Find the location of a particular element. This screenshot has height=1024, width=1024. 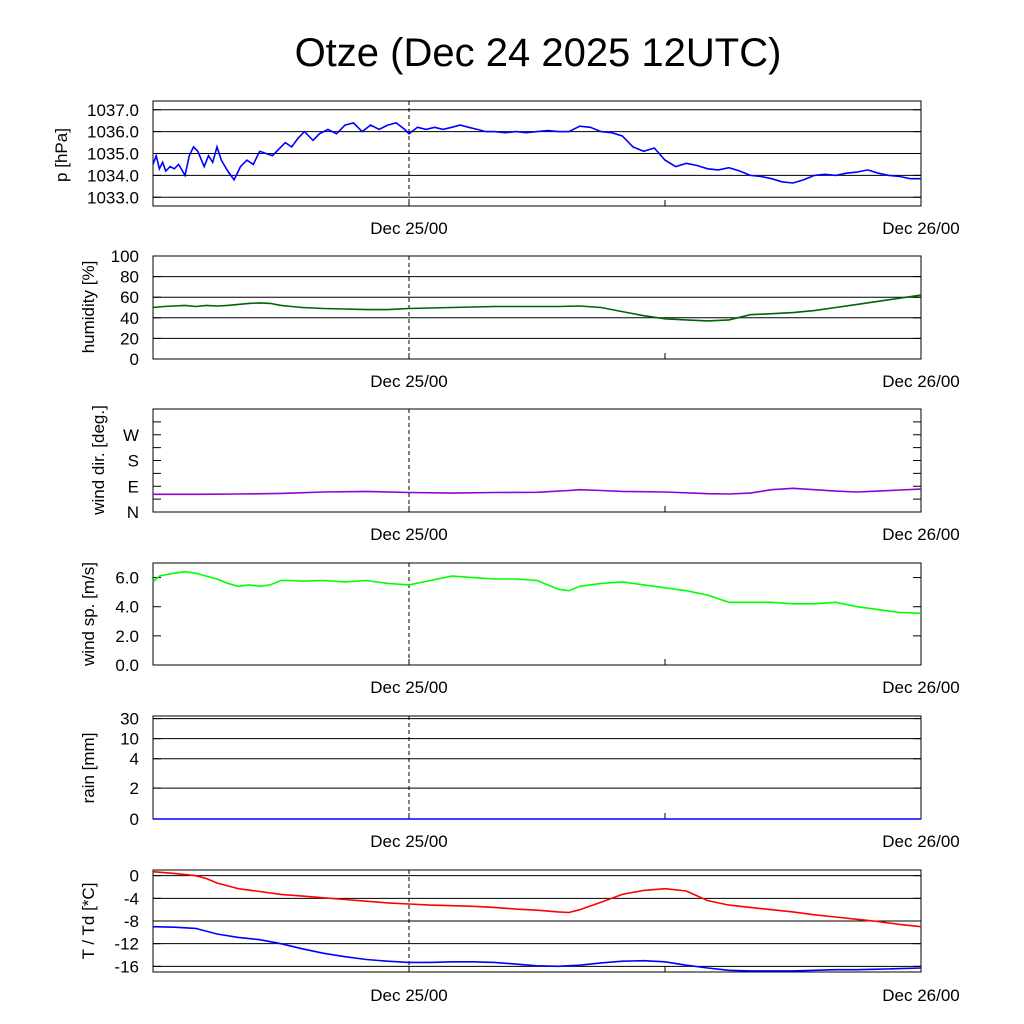

ytick-label-humidity-4: 80 is located at coordinates (129, 277).